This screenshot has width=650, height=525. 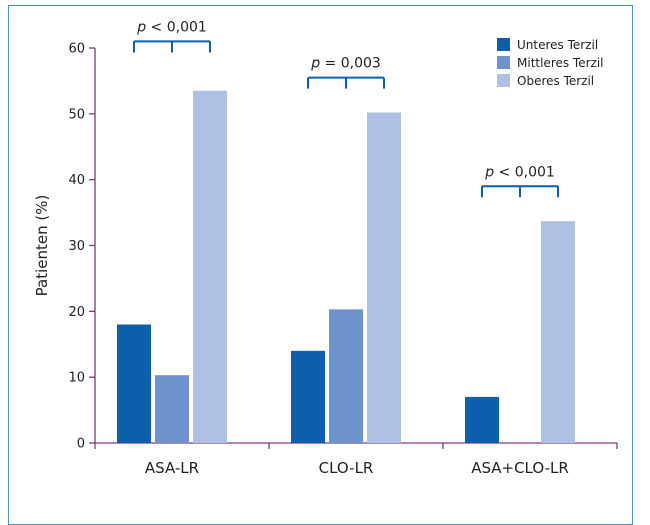 What do you see at coordinates (76, 180) in the screenshot?
I see `y-tick-label: 40` at bounding box center [76, 180].